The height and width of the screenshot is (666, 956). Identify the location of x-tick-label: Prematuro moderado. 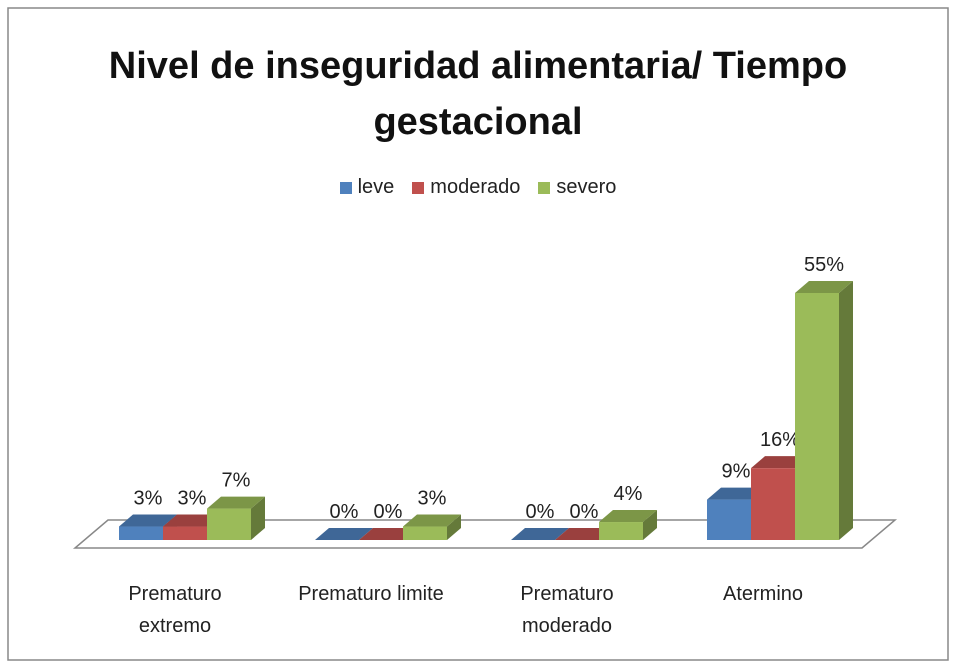
(567, 610).